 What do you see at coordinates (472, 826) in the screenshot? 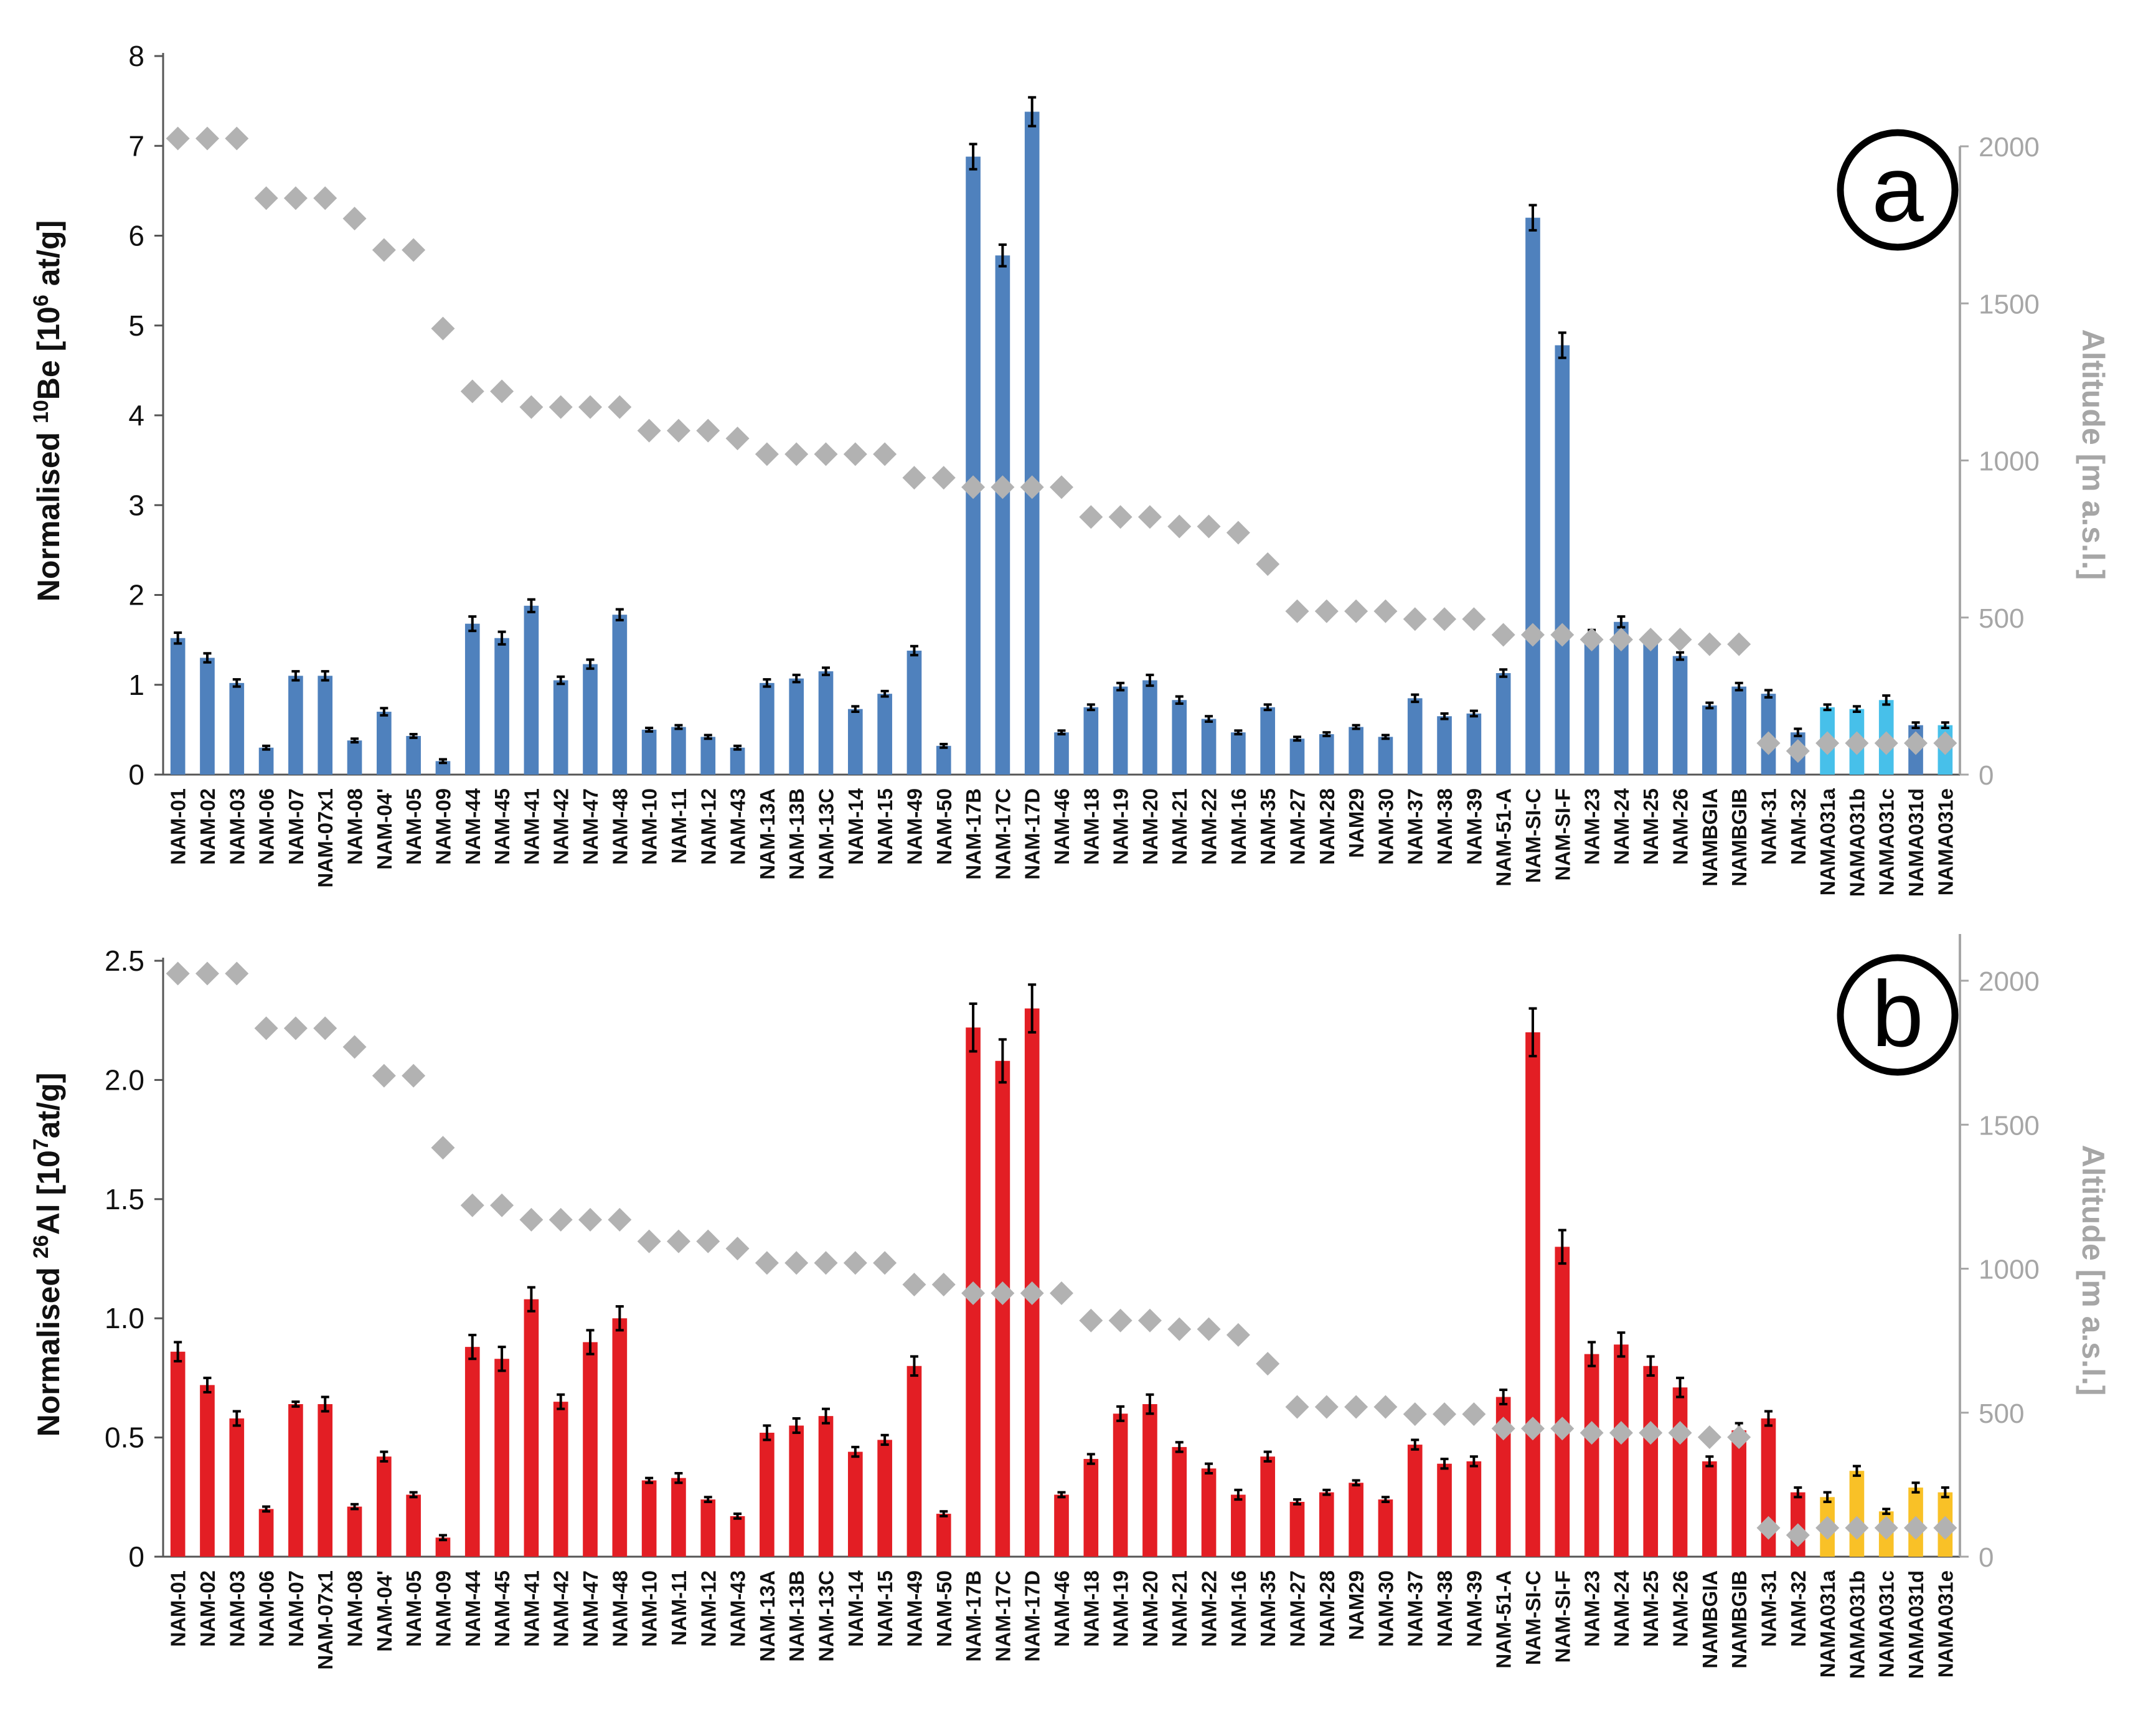
I see `x-tick-label: NAM-44` at bounding box center [472, 826].